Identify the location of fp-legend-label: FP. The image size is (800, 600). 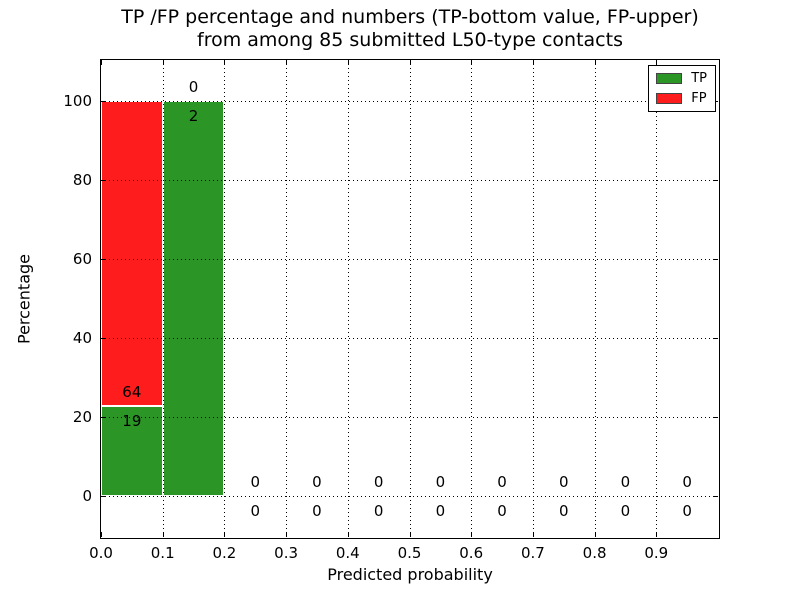
(699, 98).